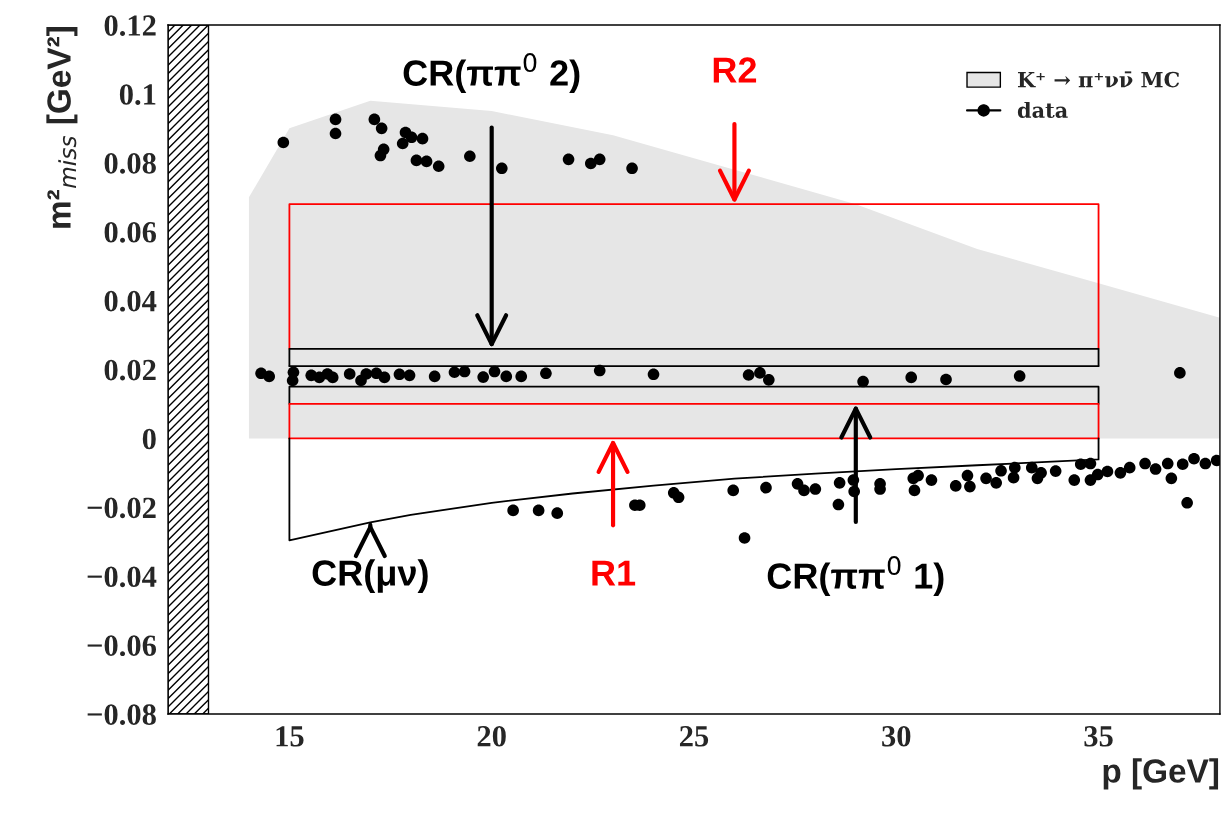  I want to click on x-tick-label: 30, so click(896, 736).